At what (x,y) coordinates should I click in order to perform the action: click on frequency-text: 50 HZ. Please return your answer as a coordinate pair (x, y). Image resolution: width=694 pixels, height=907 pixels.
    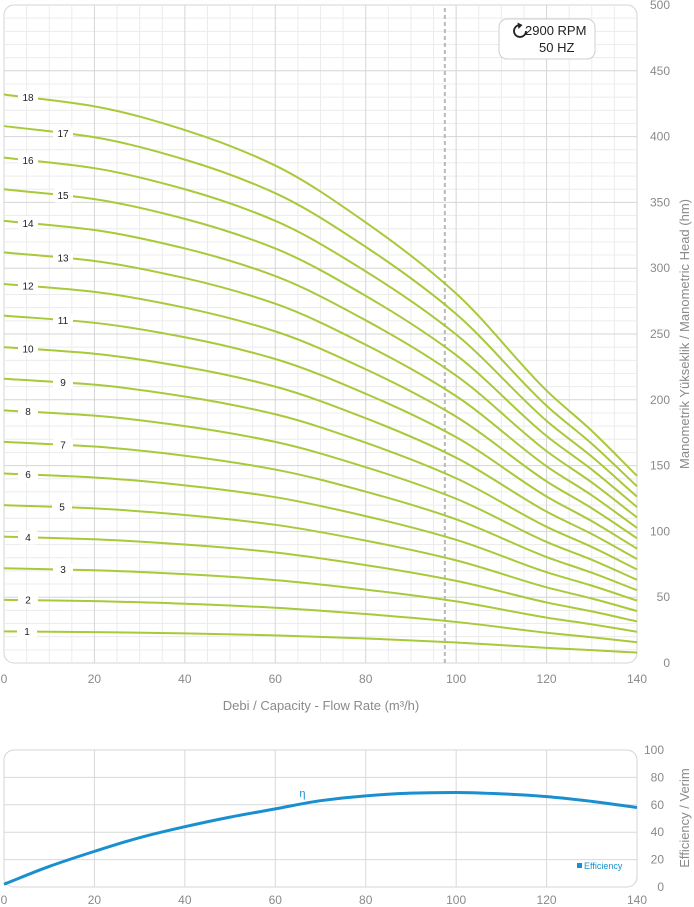
    Looking at the image, I should click on (556, 47).